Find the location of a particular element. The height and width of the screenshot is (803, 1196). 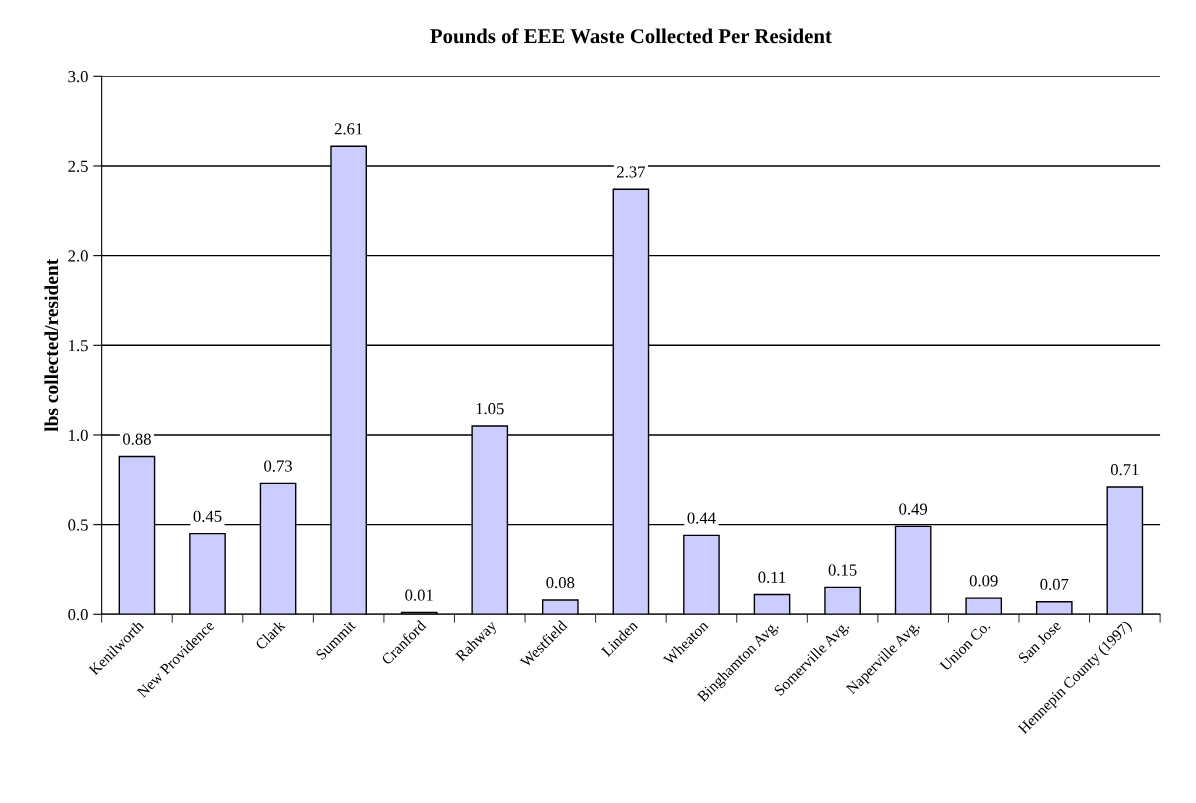

data-label: 0.08 is located at coordinates (560, 582).